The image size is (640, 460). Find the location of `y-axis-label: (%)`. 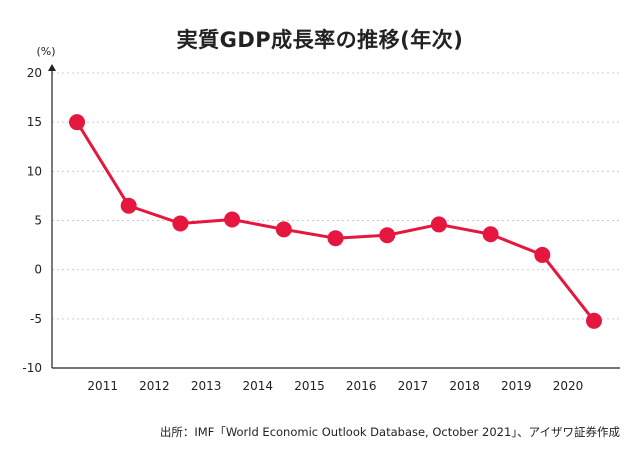

y-axis-label: (%) is located at coordinates (45, 51).